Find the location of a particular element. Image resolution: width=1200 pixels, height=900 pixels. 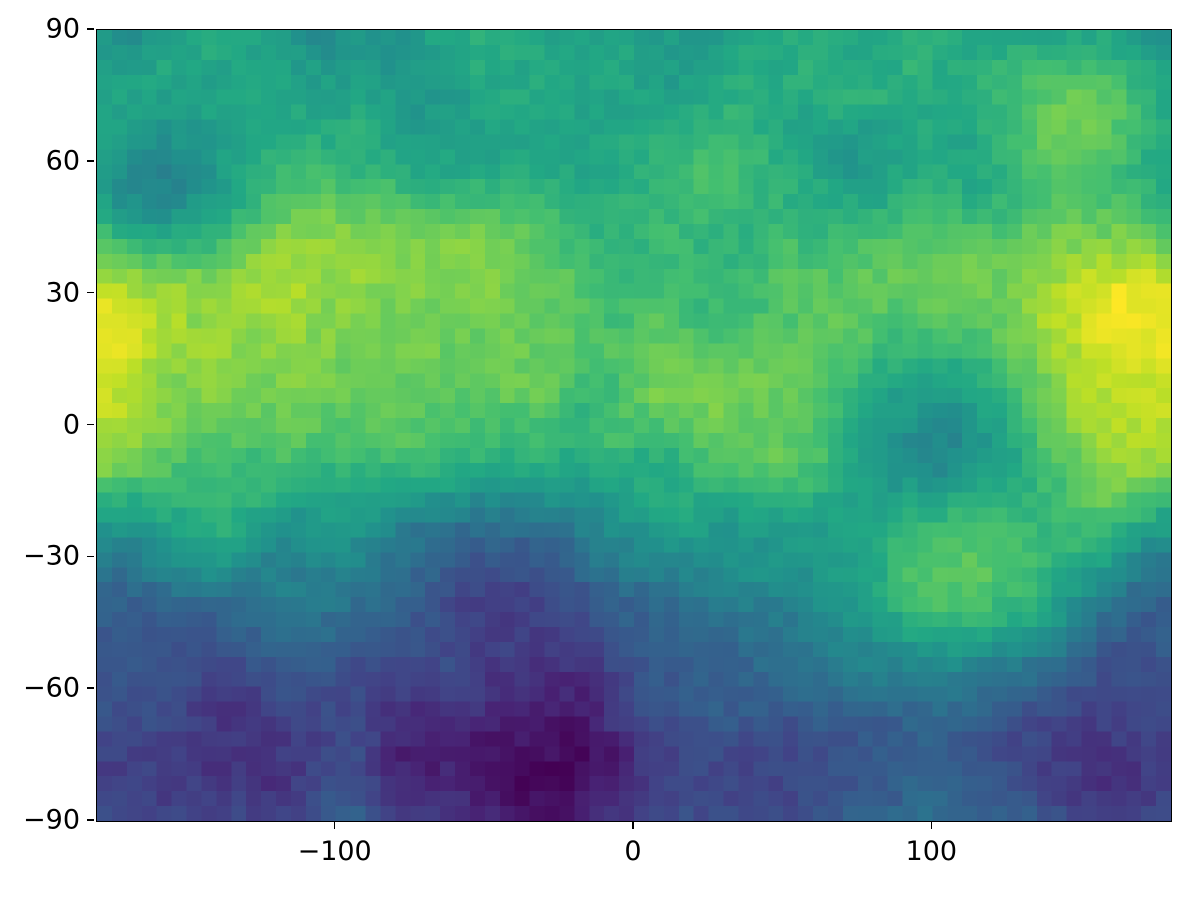

y-tick-label: −60 is located at coordinates (51, 688).